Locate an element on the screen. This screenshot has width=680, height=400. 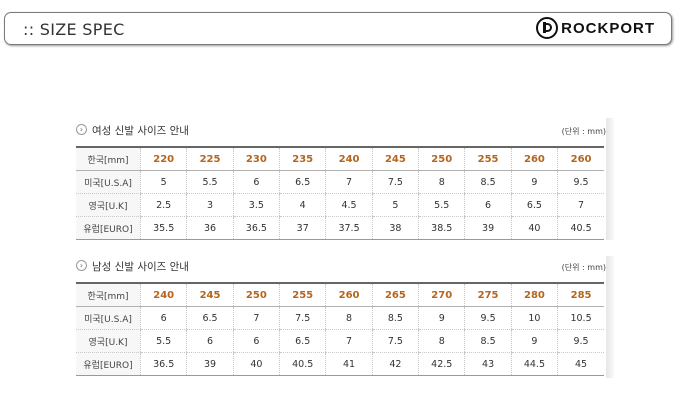
table-row: 유럽[EURO] 36.5 39 40 40.5 41 42 42.5 43 44.5 45 is located at coordinates (340, 364).